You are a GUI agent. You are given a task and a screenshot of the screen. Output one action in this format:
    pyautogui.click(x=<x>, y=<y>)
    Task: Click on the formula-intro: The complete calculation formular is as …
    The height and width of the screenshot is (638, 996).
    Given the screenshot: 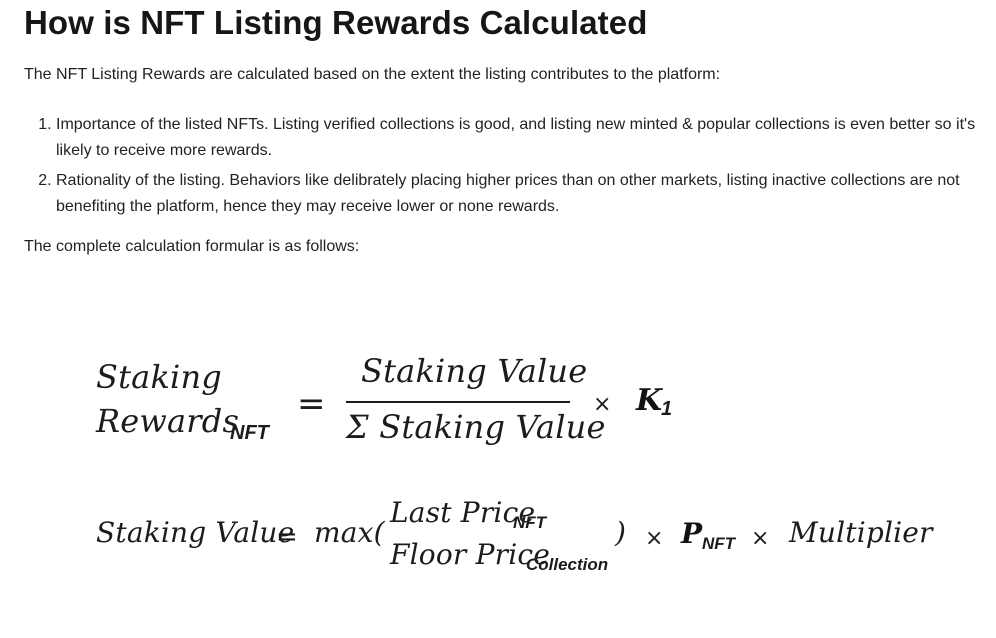 What is the action you would take?
    pyautogui.click(x=192, y=246)
    